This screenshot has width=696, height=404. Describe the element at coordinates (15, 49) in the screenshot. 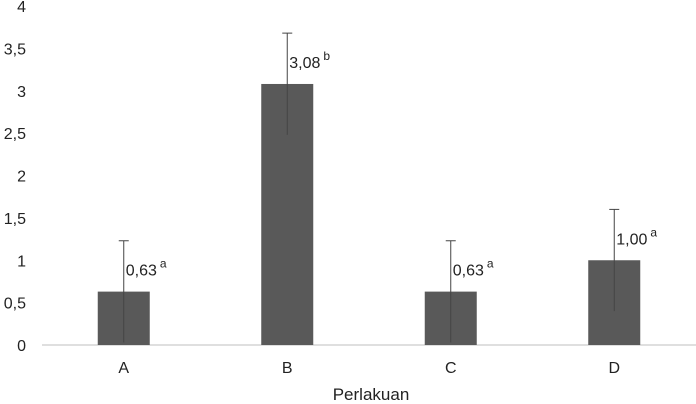

I see `y-tick-label: 3,5` at that location.